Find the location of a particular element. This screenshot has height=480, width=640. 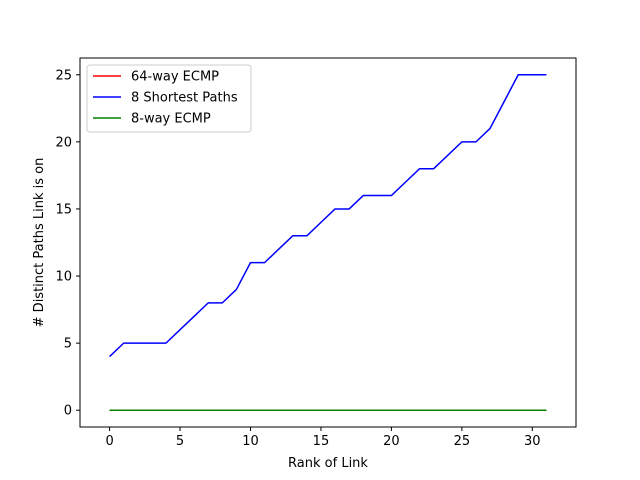

legend-box is located at coordinates (169, 98).